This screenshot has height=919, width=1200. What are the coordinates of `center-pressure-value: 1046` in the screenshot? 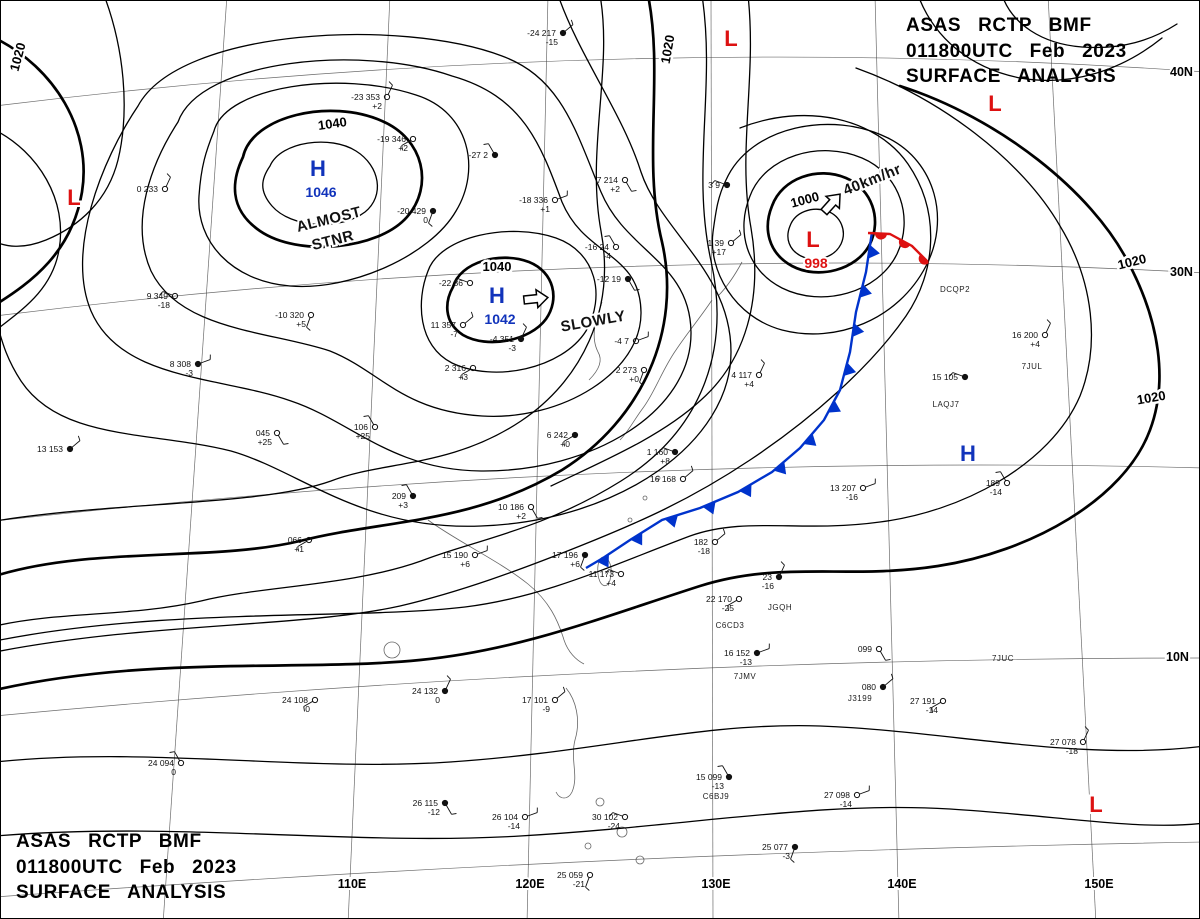 It's located at (320, 192).